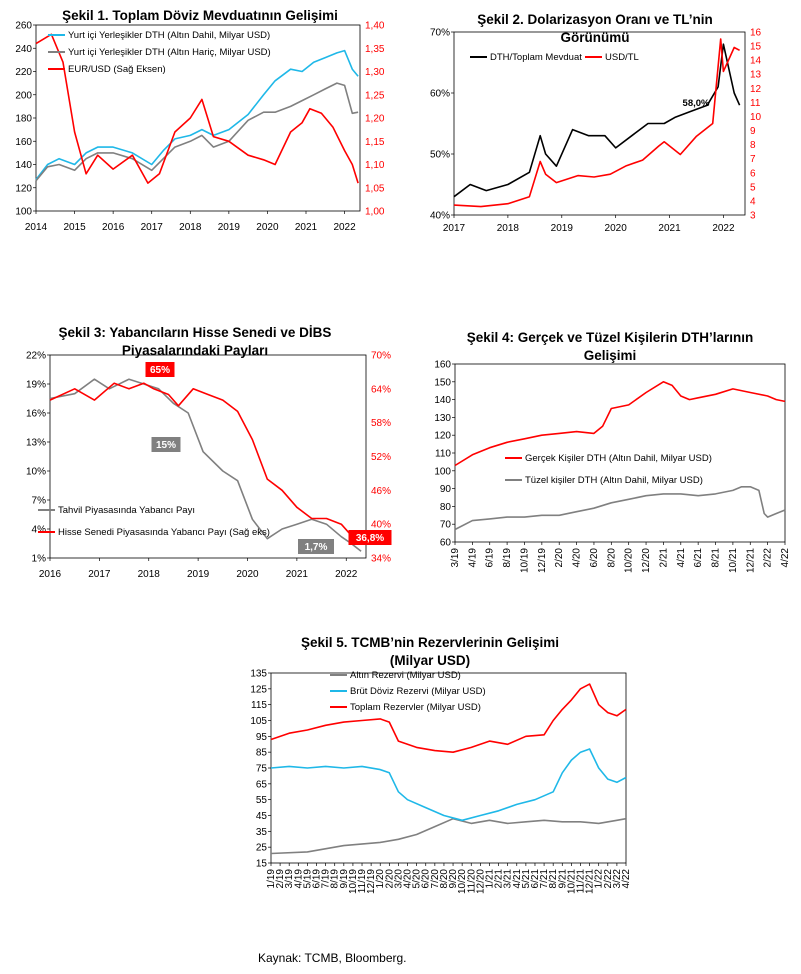 The width and height of the screenshot is (801, 974). Describe the element at coordinates (262, 769) in the screenshot. I see `y-tick-label: 75` at that location.